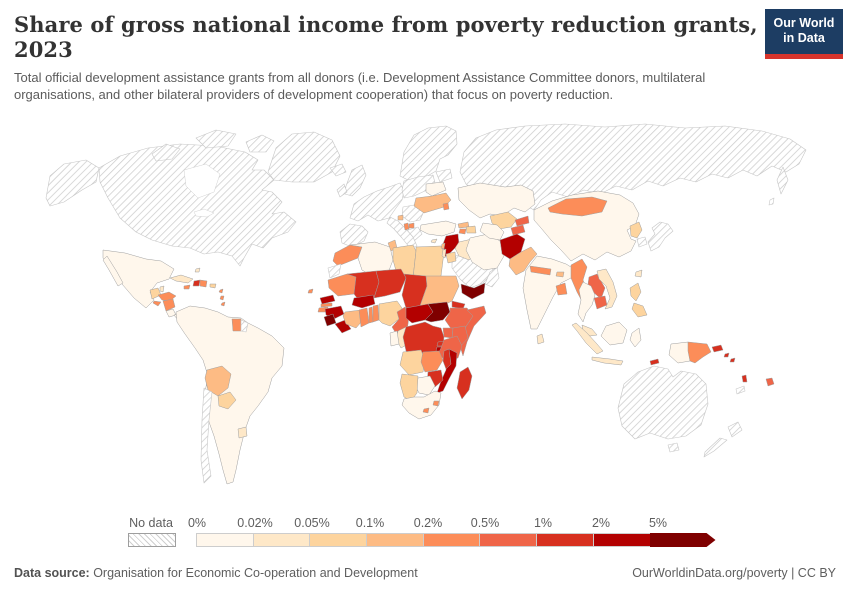 This screenshot has width=850, height=600. I want to click on country-cambodia, so click(600, 302).